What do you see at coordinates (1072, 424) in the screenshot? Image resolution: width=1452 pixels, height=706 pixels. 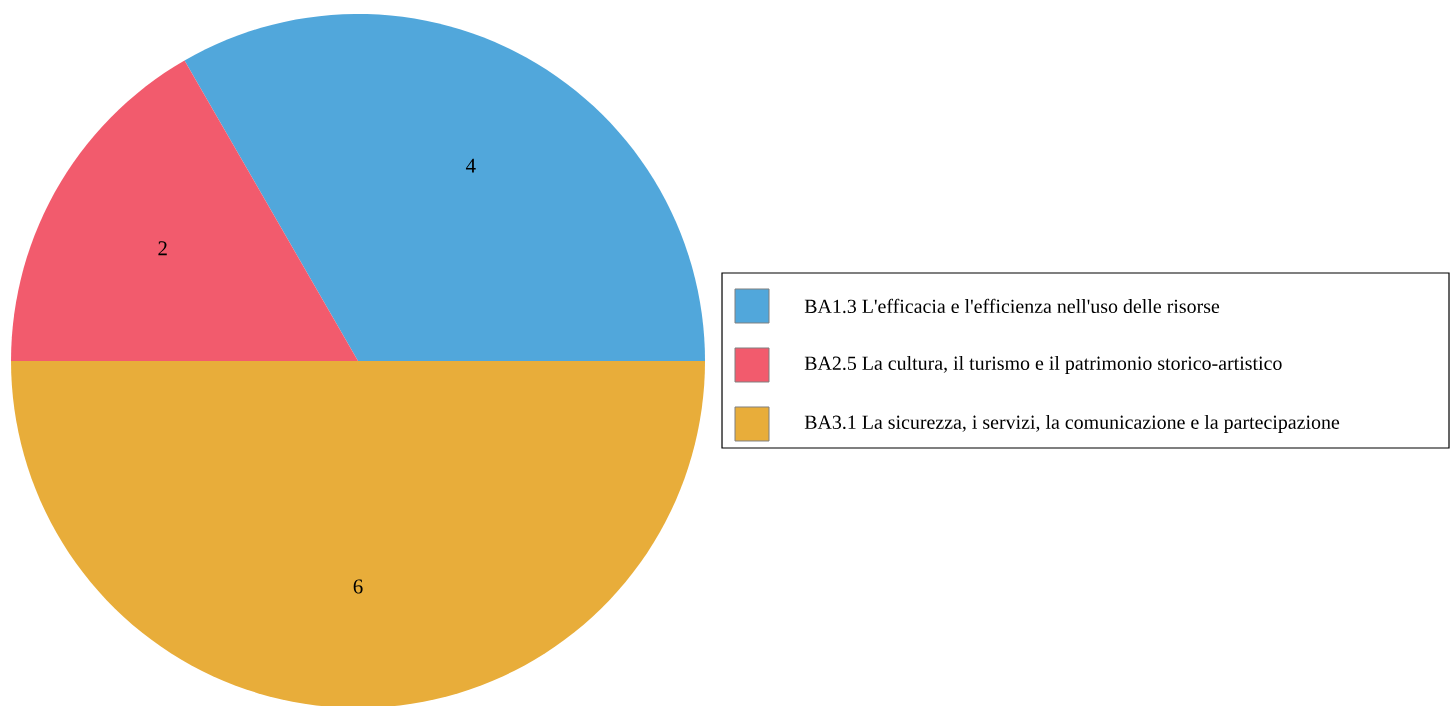 I see `legend-label: BA3.1 La sicurezza, i servizi, la comunicazione e la partecipazione` at bounding box center [1072, 424].